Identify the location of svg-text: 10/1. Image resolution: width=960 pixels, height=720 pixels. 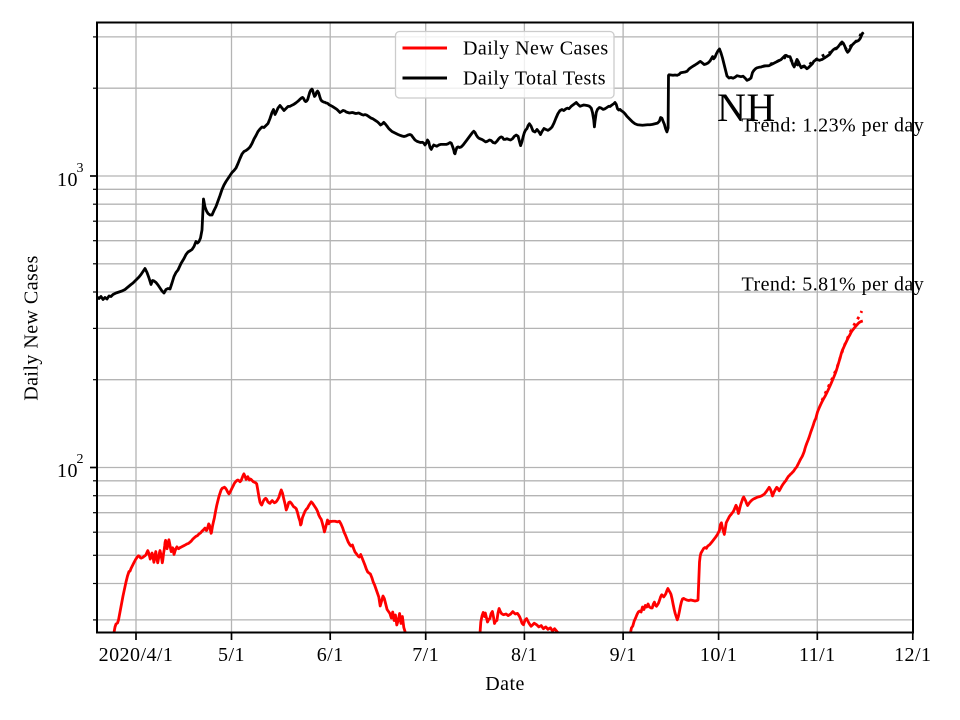
(718, 655).